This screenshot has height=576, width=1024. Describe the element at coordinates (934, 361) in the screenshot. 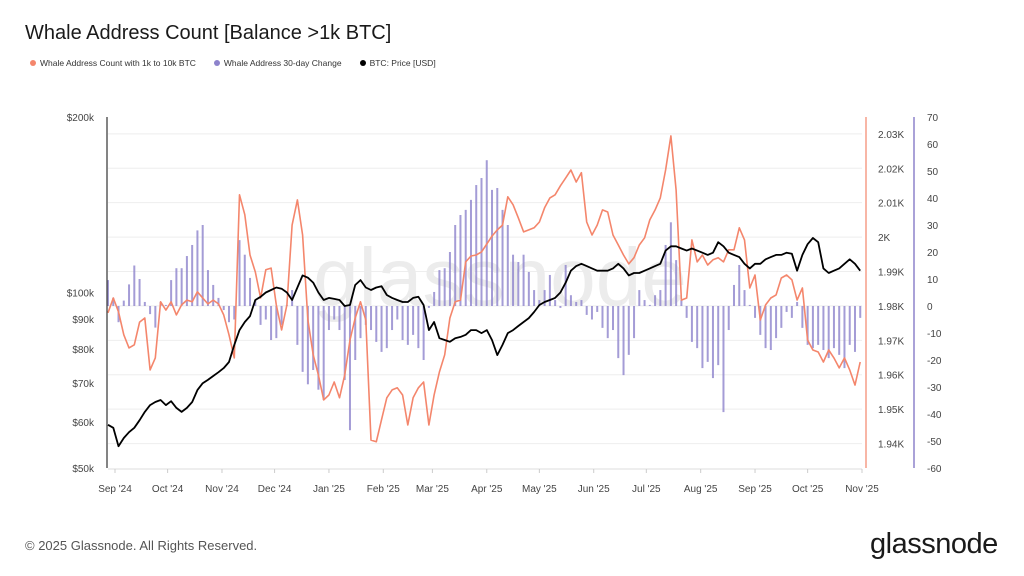

I see `change-tick-label: -20` at that location.